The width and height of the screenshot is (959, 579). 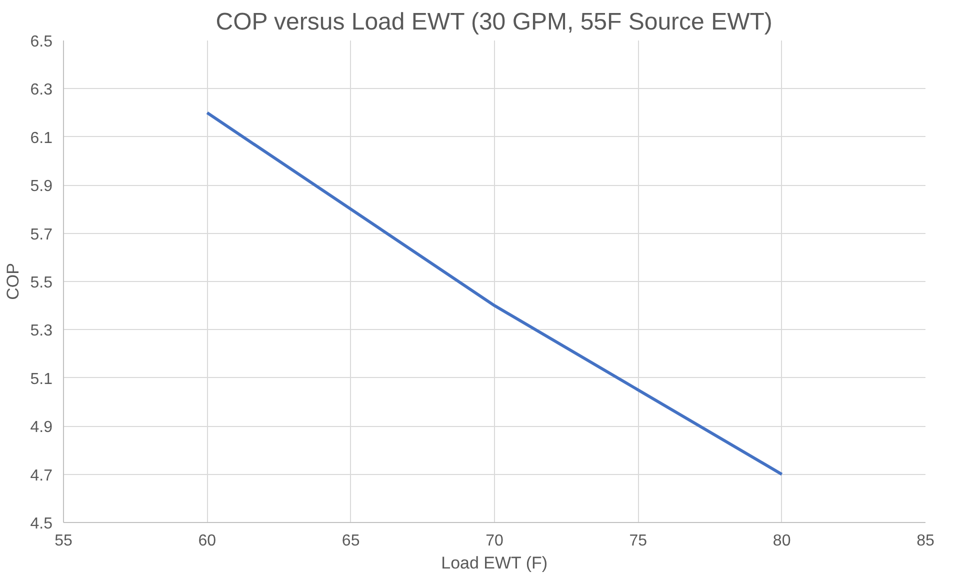 What do you see at coordinates (41, 379) in the screenshot?
I see `y-tick-label: 5.1` at bounding box center [41, 379].